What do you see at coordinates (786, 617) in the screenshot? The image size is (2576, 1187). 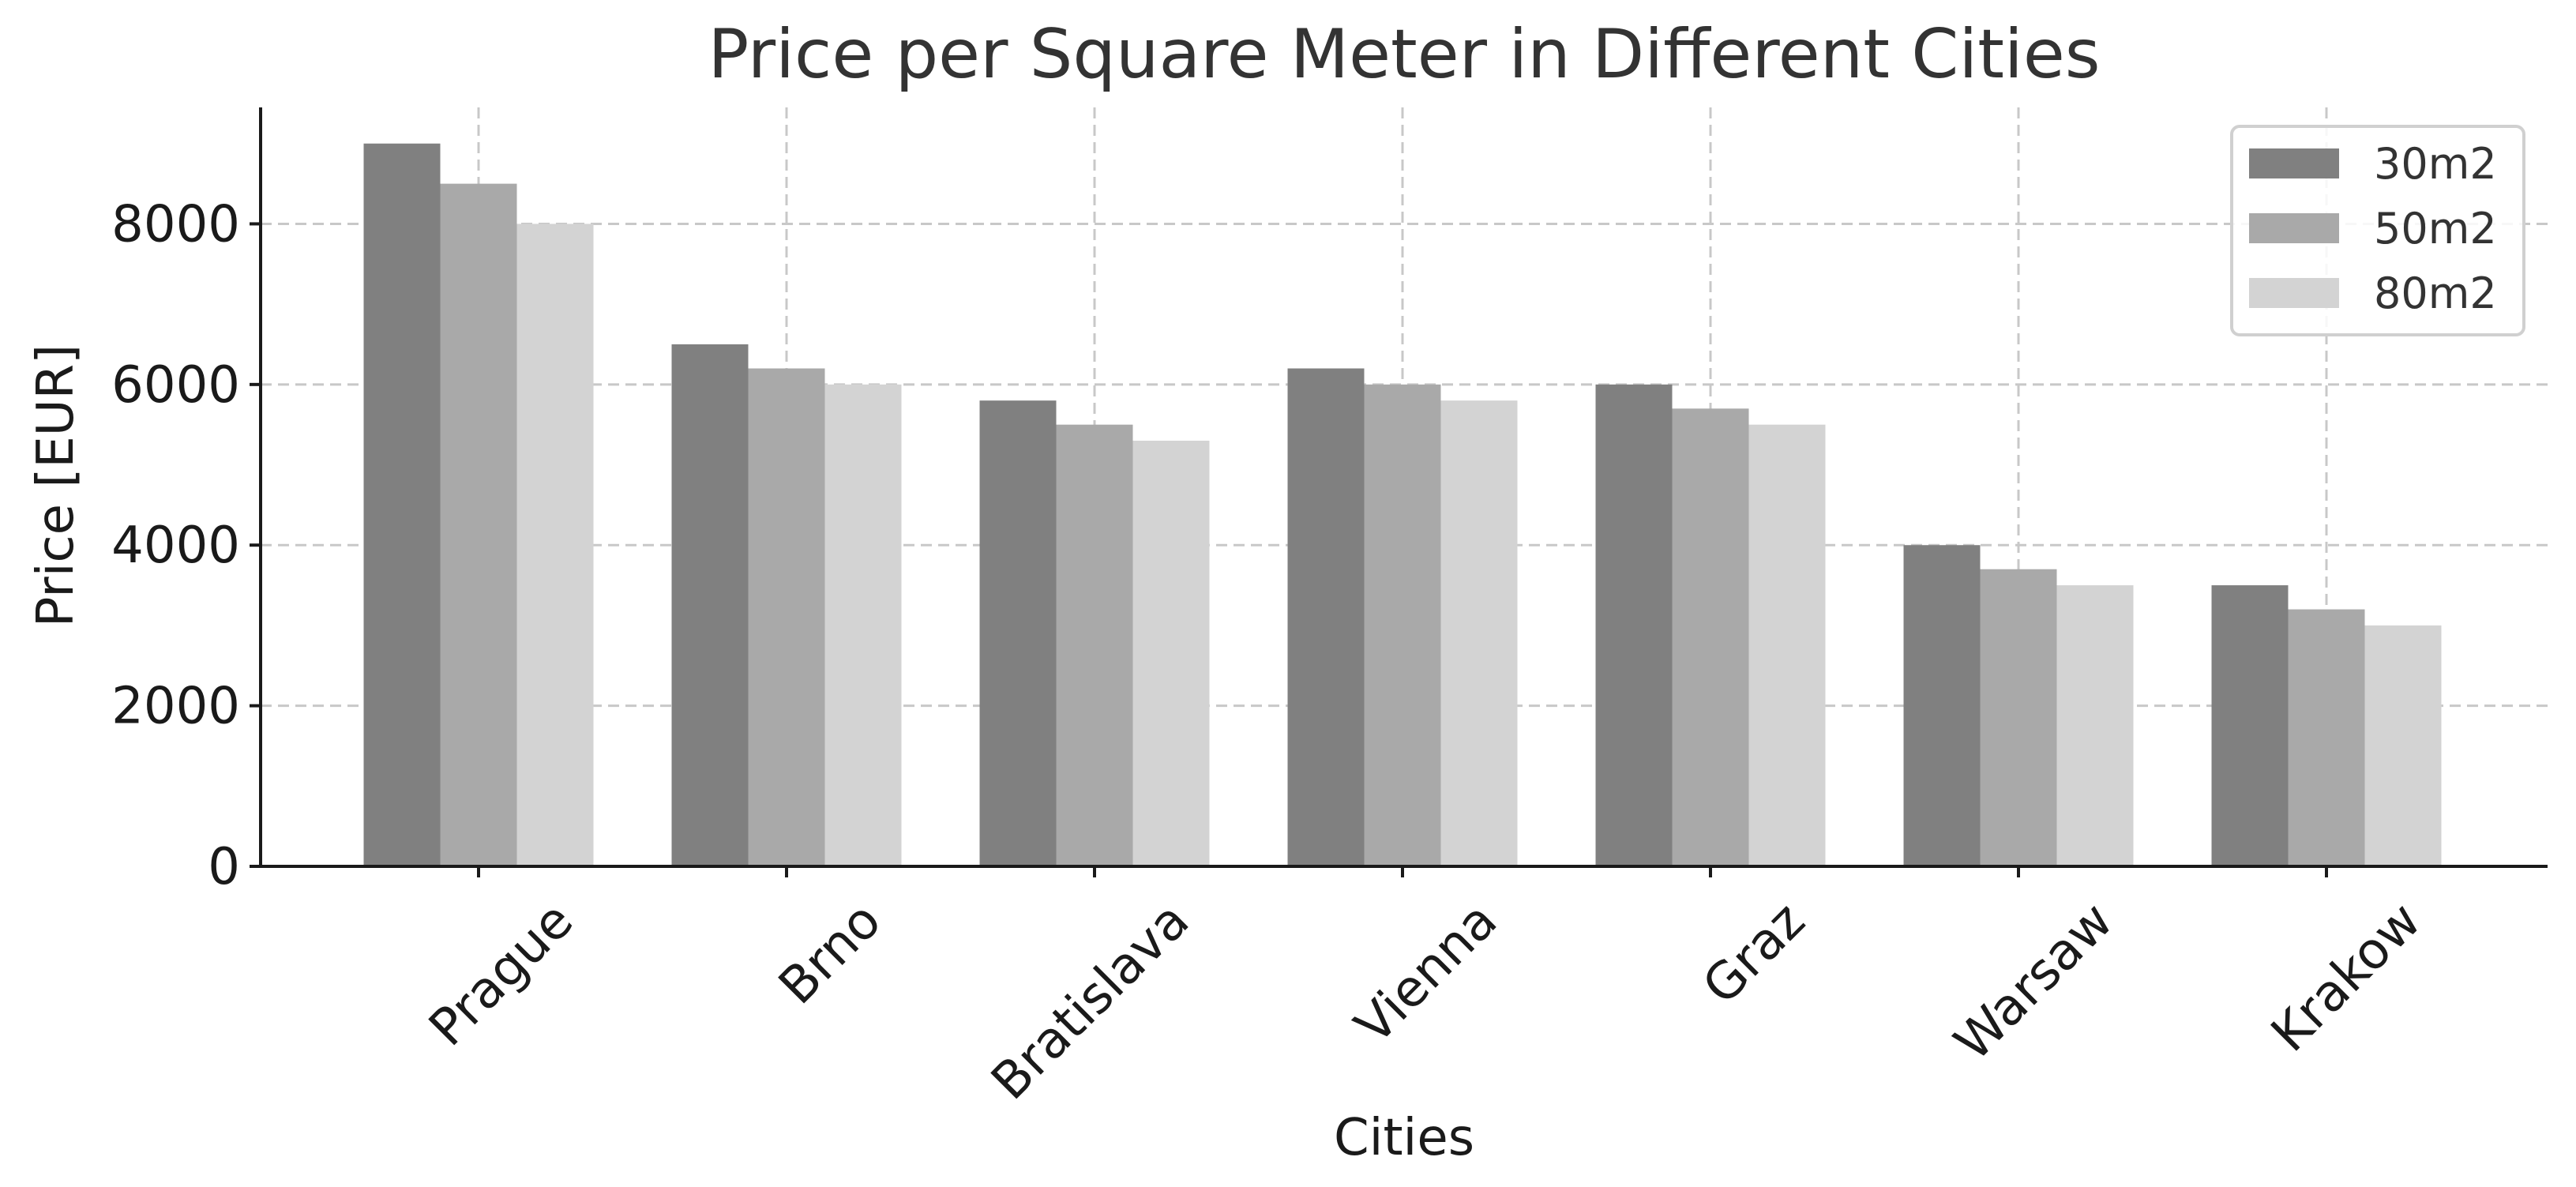 I see `bar-brno-50m2` at bounding box center [786, 617].